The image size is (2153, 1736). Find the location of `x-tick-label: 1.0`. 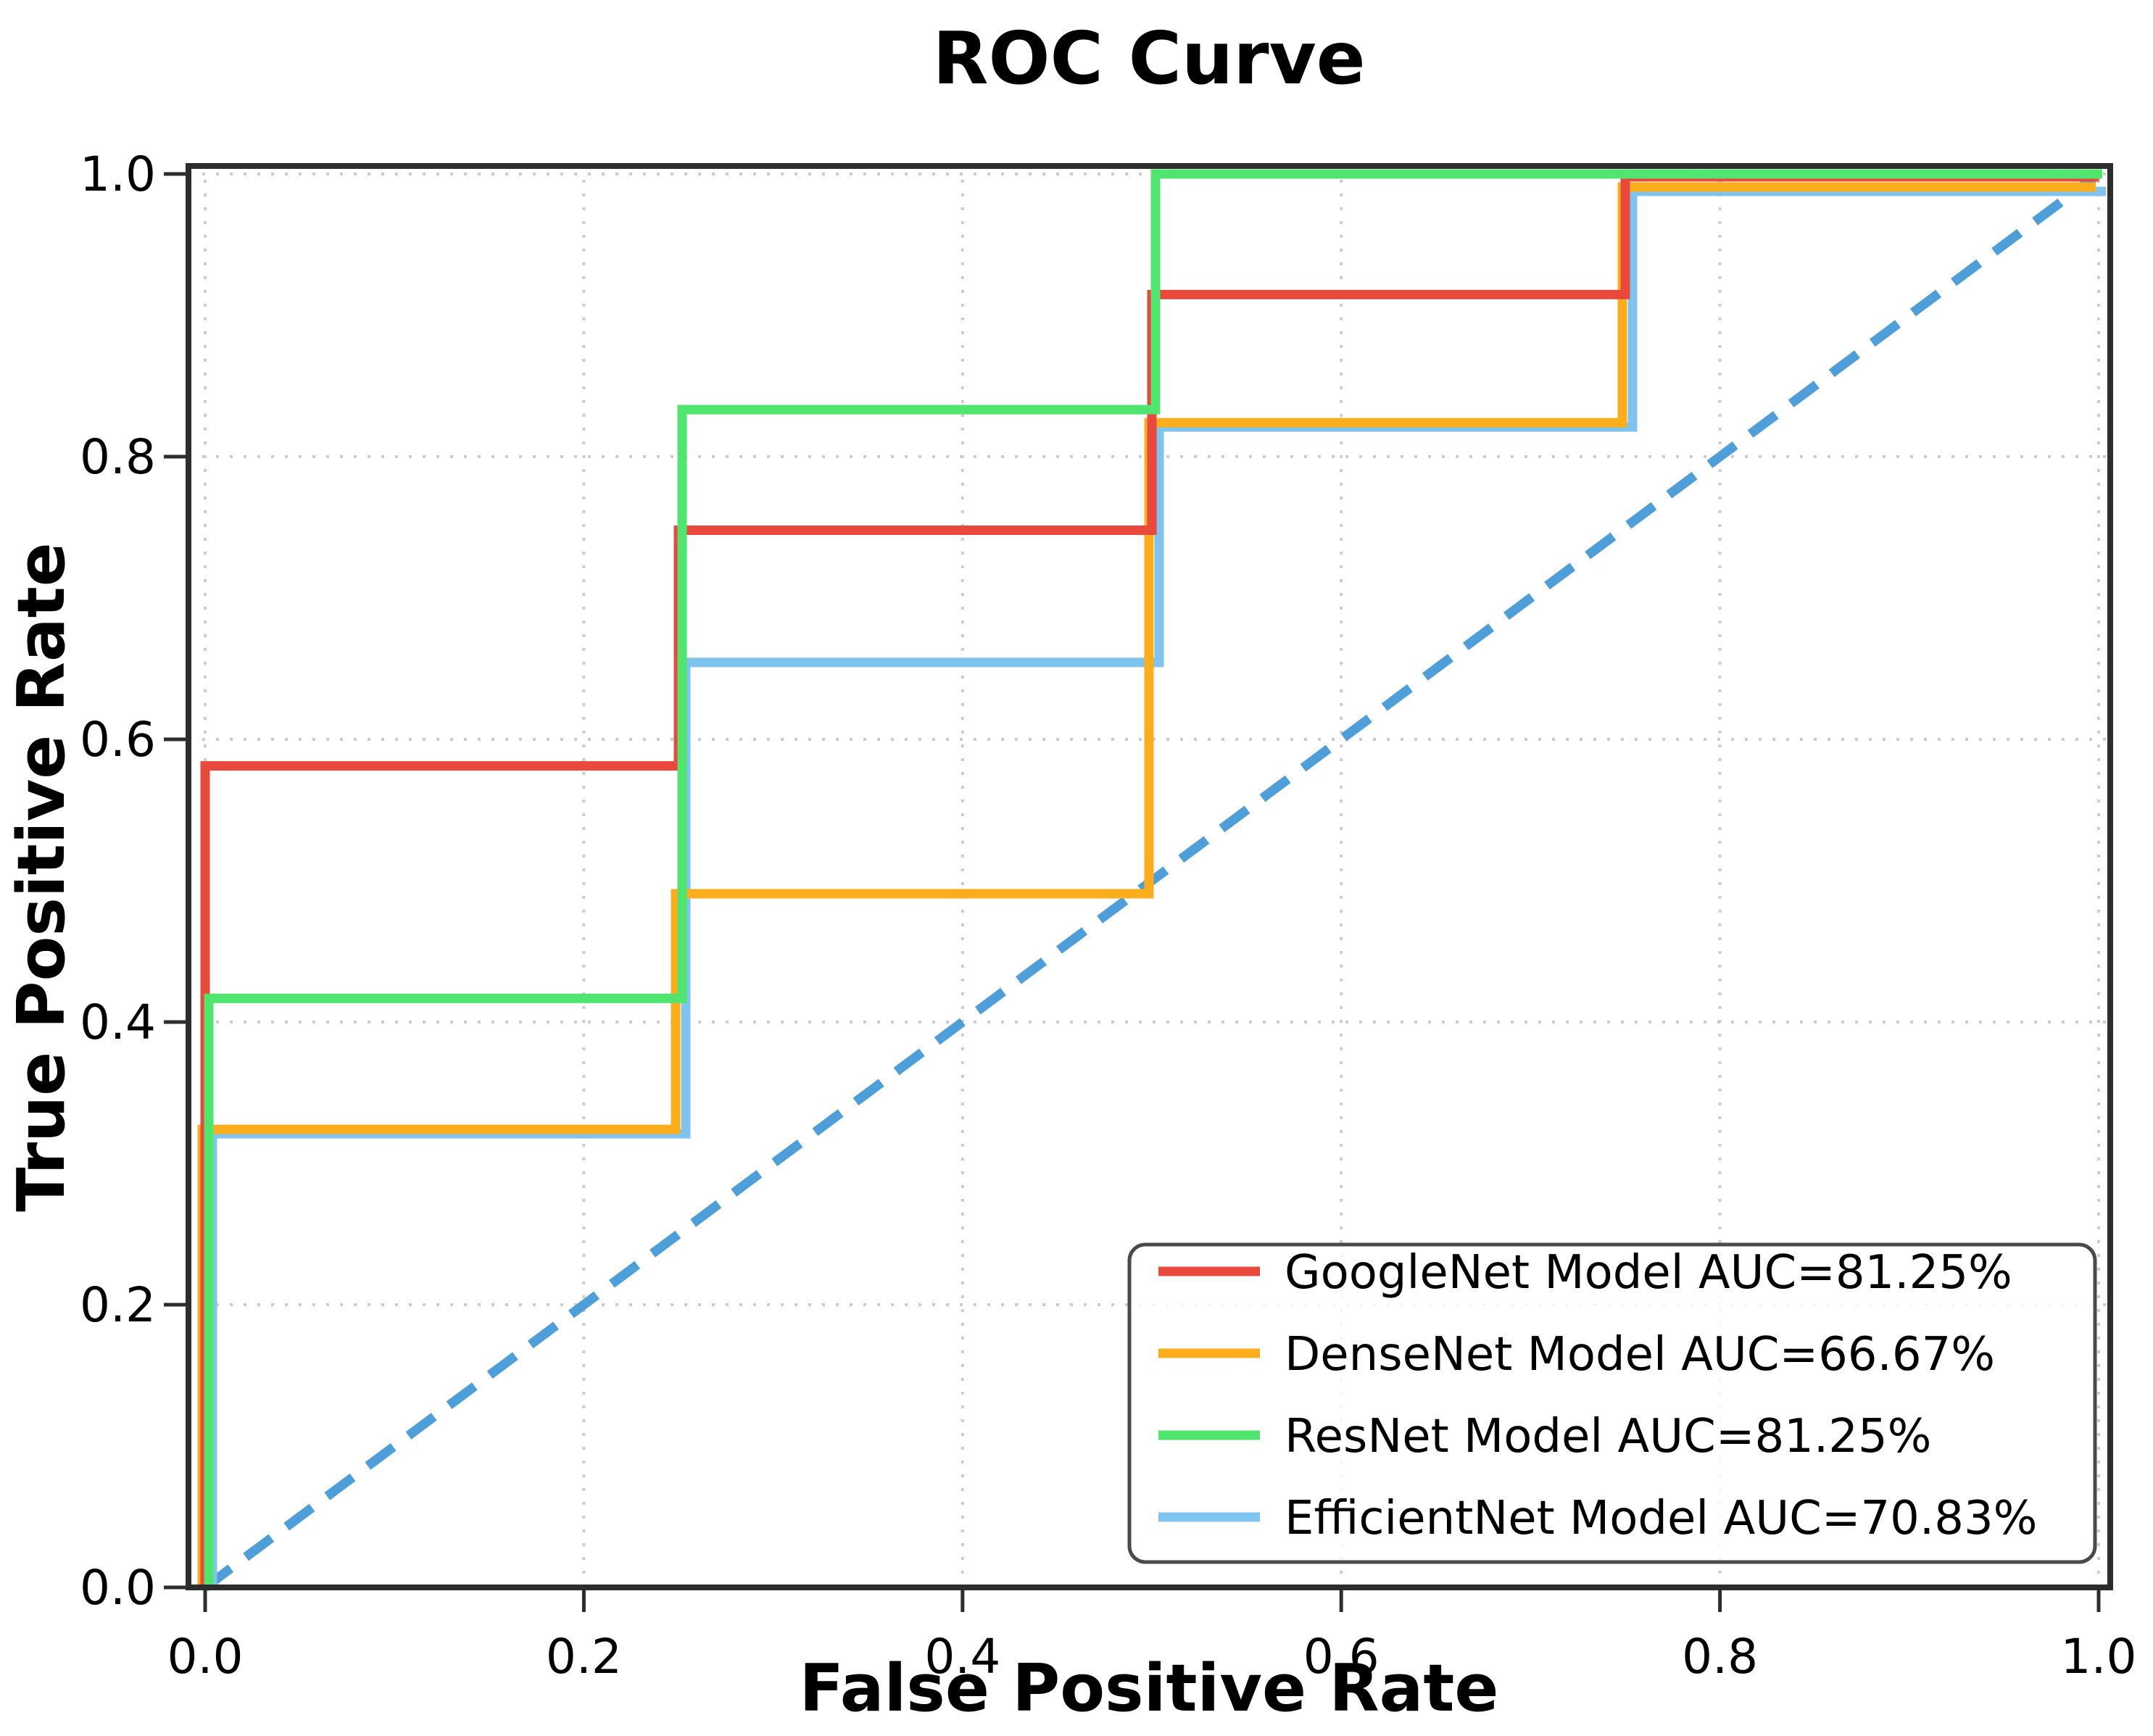

x-tick-label: 1.0 is located at coordinates (2099, 1657).